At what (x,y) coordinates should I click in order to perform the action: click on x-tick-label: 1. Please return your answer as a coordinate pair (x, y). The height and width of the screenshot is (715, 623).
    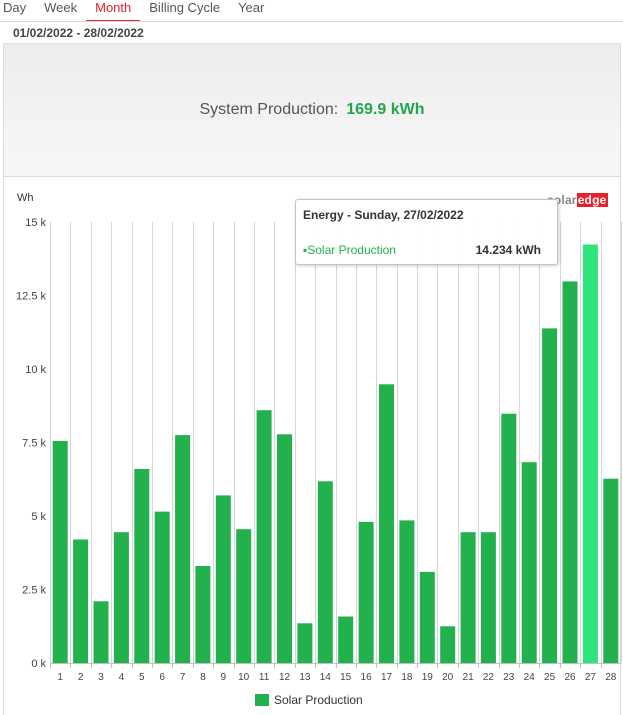
    Looking at the image, I should click on (60, 677).